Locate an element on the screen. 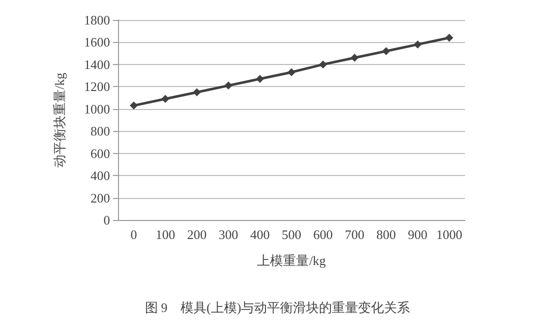  x-tick-label: 900 is located at coordinates (418, 234).